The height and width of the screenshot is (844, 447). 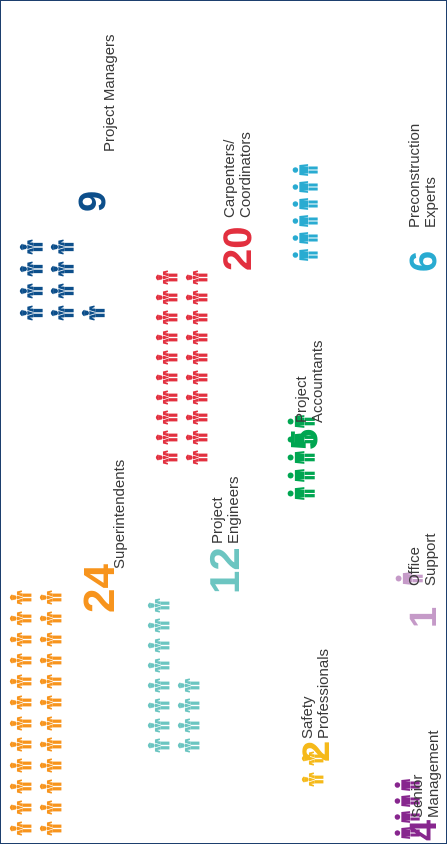 I want to click on label-project-accountants: Project Accountants, so click(x=309, y=381).